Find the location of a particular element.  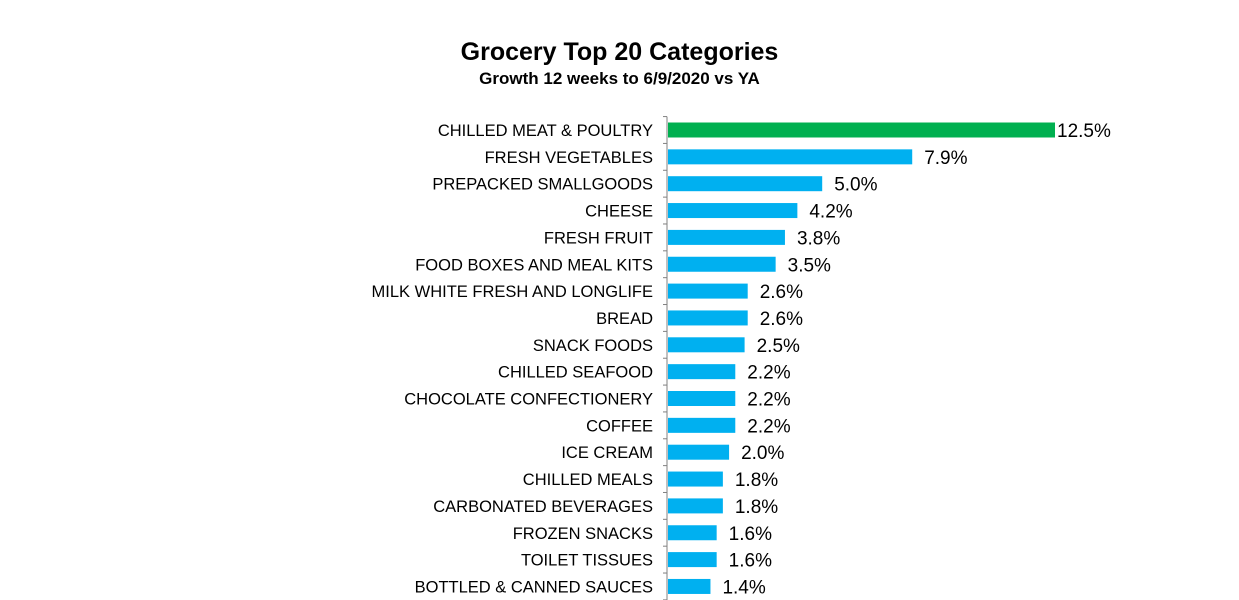

category-label: FRESH VEGETABLES is located at coordinates (569, 158).